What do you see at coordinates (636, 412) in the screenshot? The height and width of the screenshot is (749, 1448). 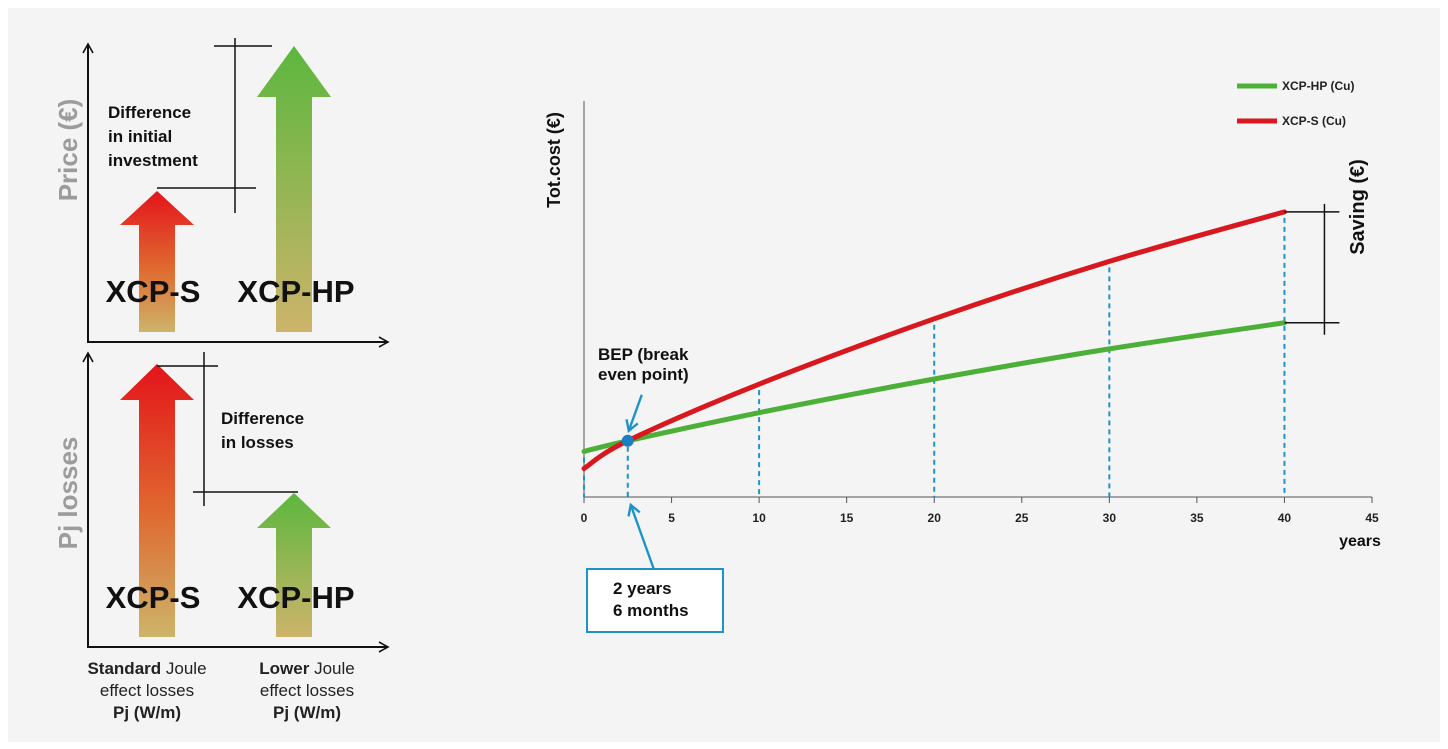 I see `bep-pointer-arrow` at bounding box center [636, 412].